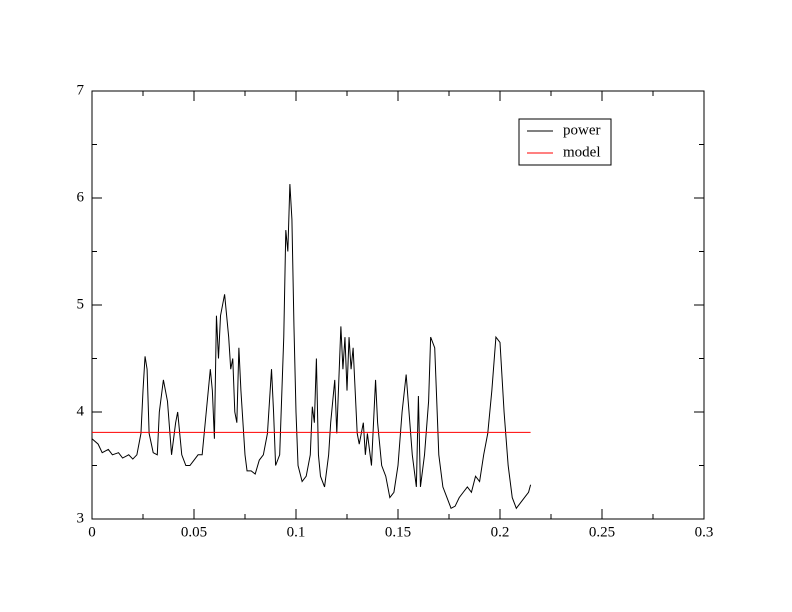 The height and width of the screenshot is (612, 792). What do you see at coordinates (500, 532) in the screenshot?
I see `x-tick-label: 0.2` at bounding box center [500, 532].